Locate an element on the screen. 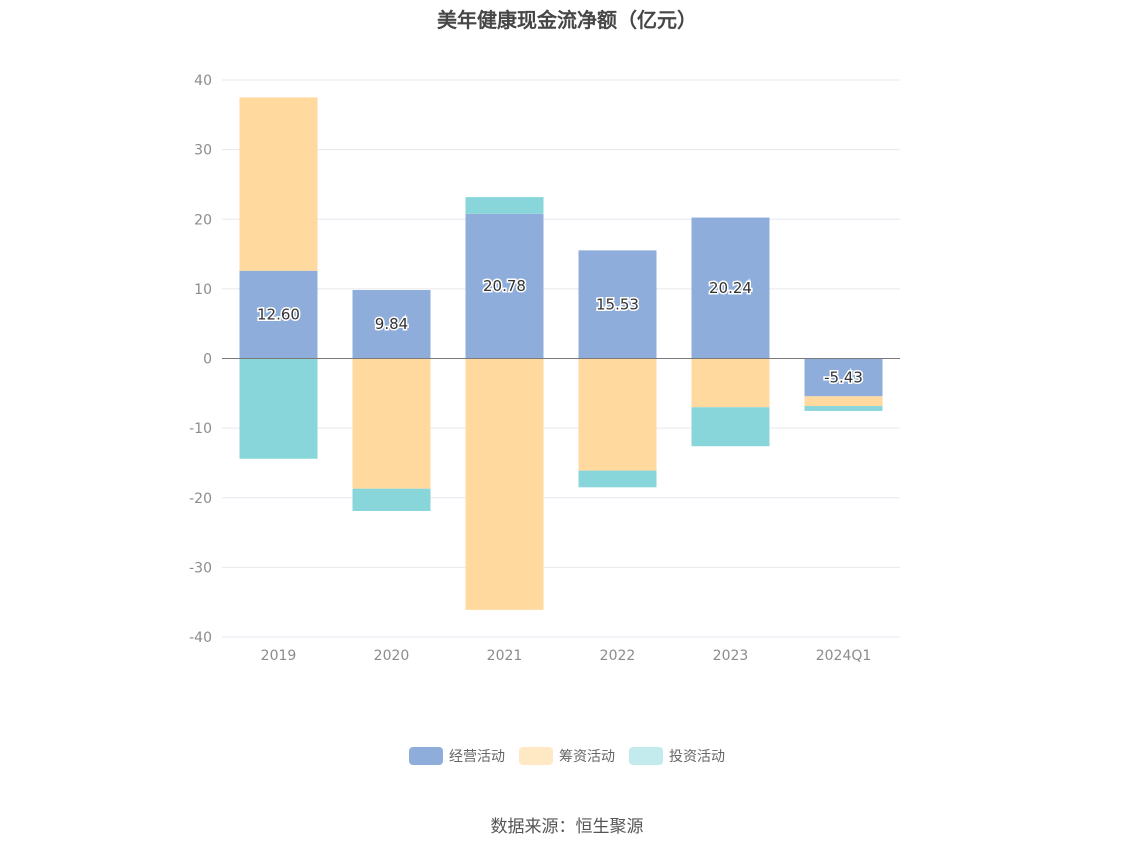  x-tick-label: 2019 is located at coordinates (279, 656).